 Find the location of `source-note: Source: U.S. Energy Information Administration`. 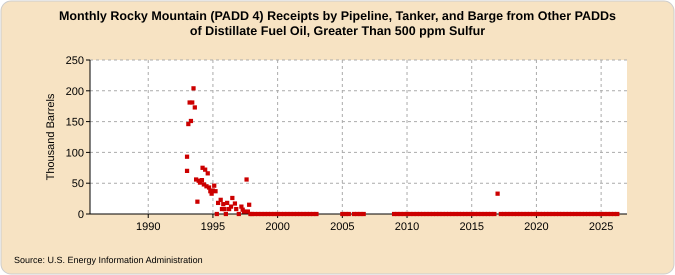

source-note: Source: U.S. Energy Information Administration is located at coordinates (108, 260).